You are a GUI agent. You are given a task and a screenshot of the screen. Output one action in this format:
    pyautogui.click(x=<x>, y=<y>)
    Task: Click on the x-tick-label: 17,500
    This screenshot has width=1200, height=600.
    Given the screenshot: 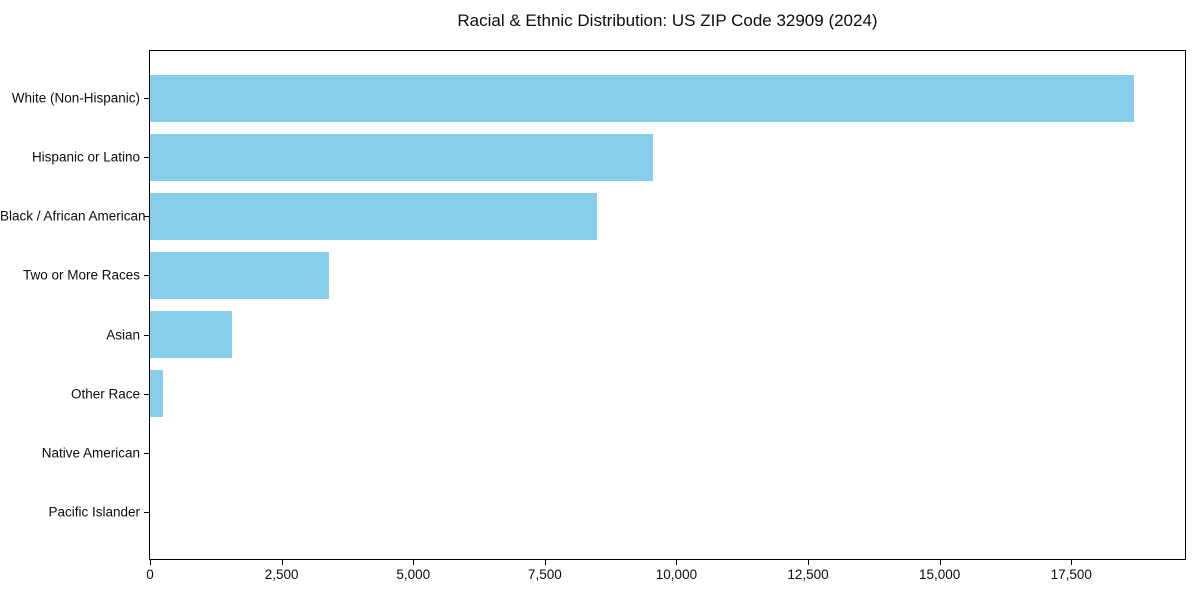 What is the action you would take?
    pyautogui.click(x=1071, y=574)
    